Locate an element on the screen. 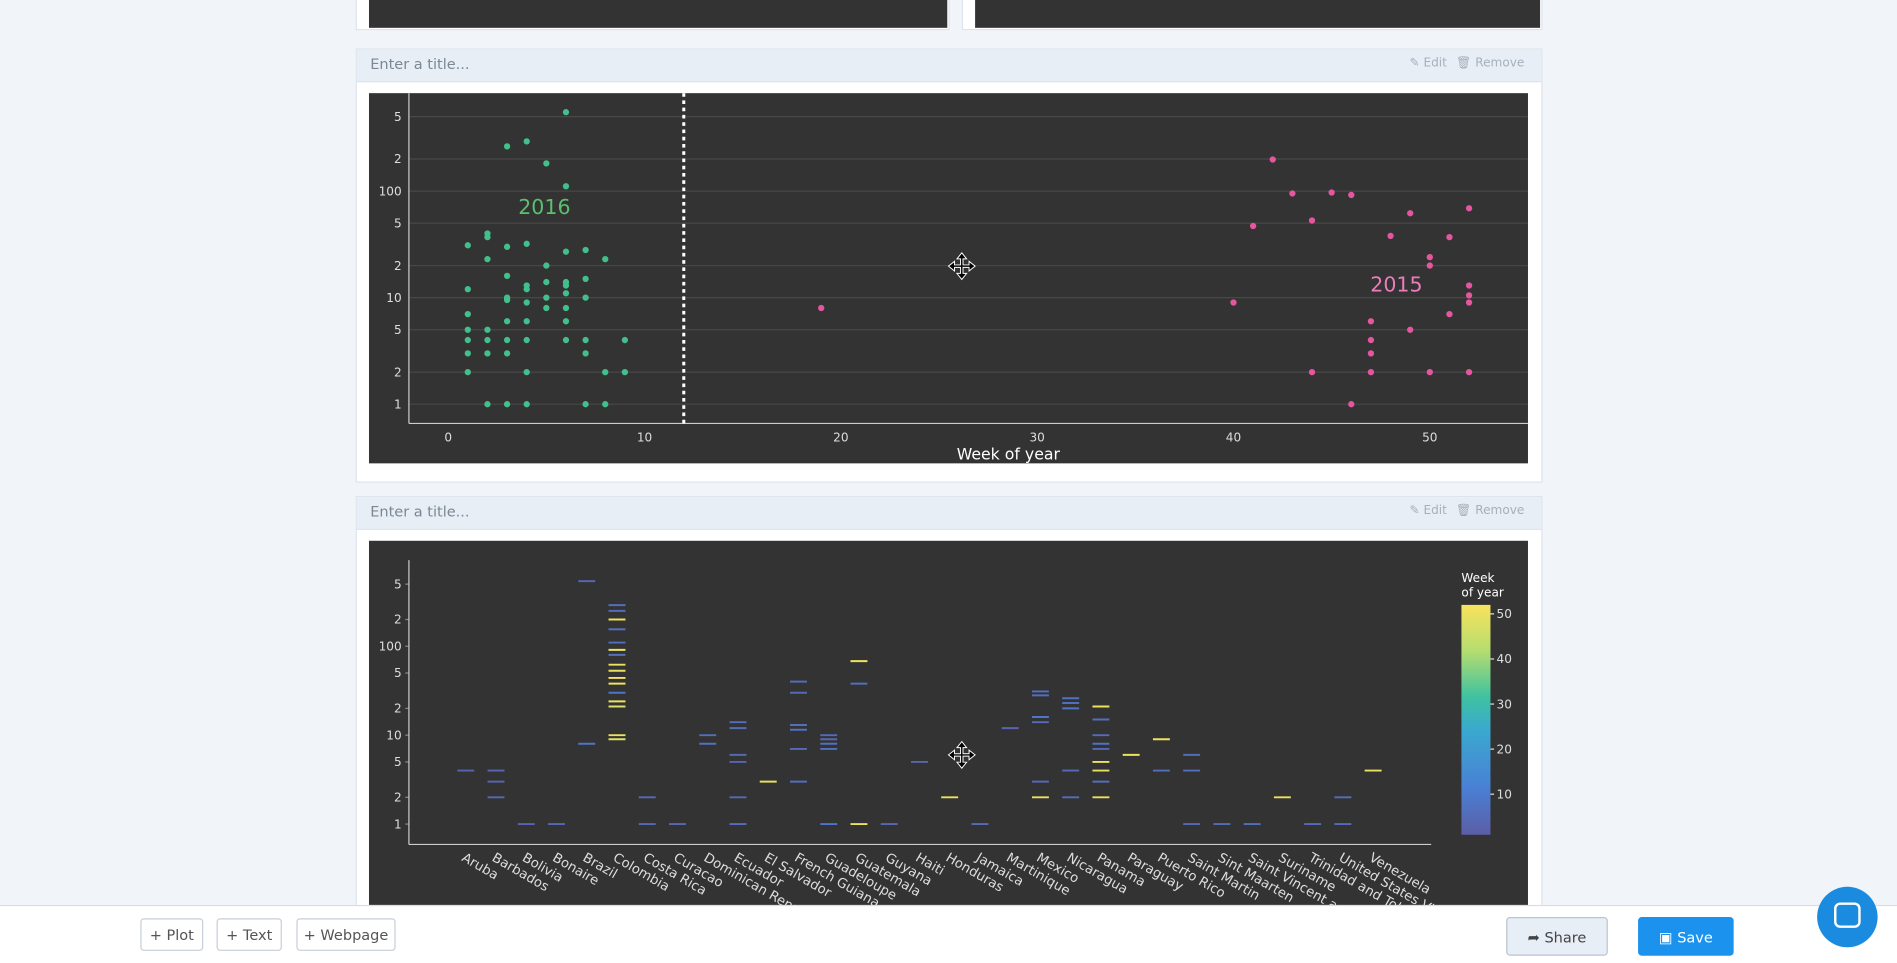 This screenshot has height=963, width=1897. colorbar-title: Week is located at coordinates (1477, 578).